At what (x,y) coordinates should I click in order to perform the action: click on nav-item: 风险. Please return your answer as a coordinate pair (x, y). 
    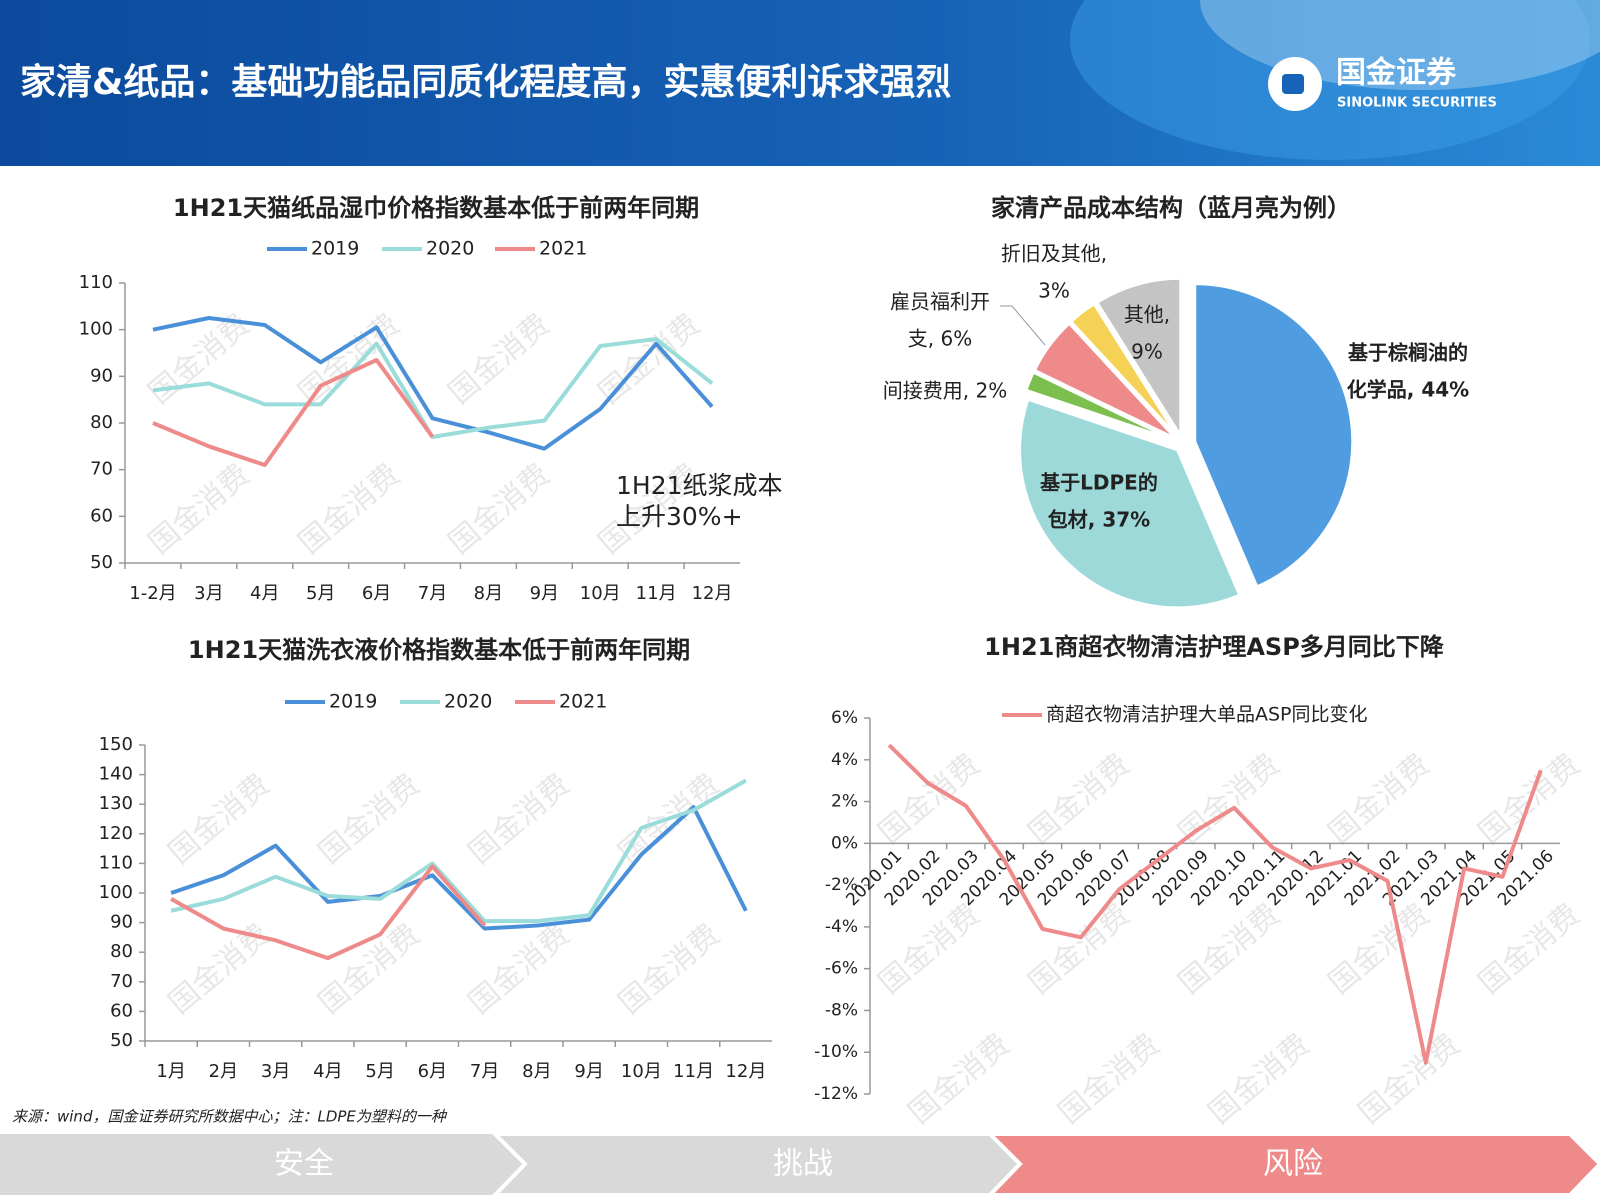
    Looking at the image, I should click on (1293, 1164).